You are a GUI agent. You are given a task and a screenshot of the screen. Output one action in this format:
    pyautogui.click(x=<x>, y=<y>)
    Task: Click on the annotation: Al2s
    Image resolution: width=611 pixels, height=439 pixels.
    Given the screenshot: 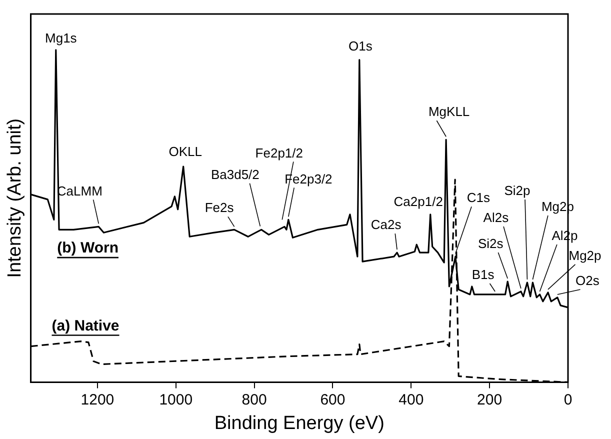 What is the action you would take?
    pyautogui.click(x=496, y=218)
    